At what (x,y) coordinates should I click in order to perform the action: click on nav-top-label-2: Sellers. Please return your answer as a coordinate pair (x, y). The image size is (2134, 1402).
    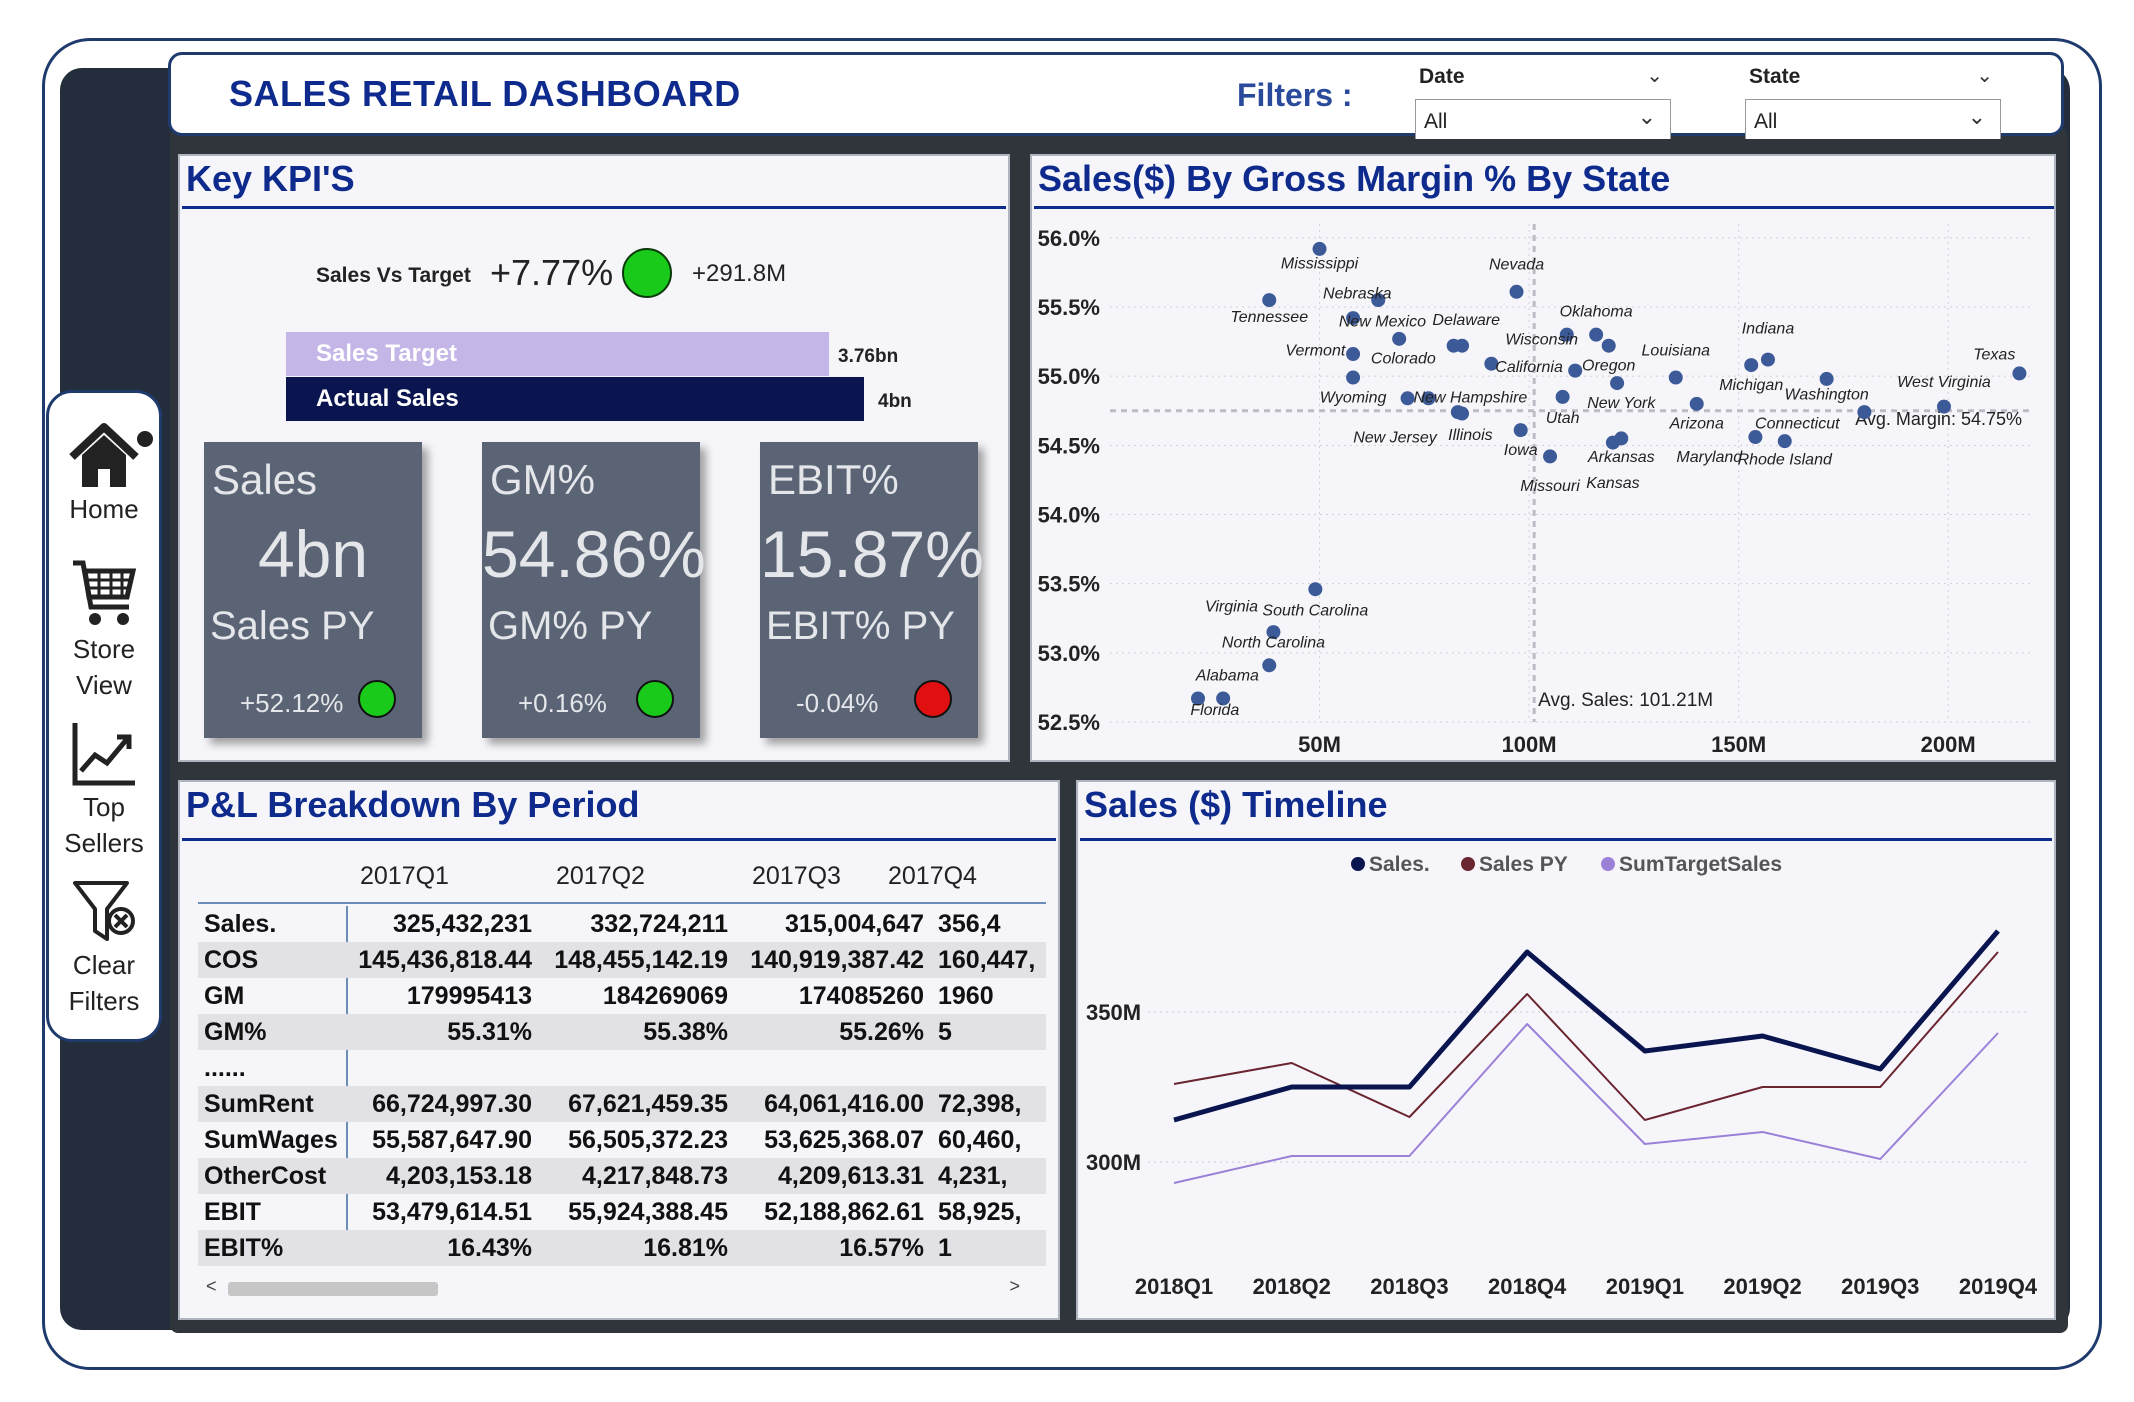
    Looking at the image, I should click on (104, 843).